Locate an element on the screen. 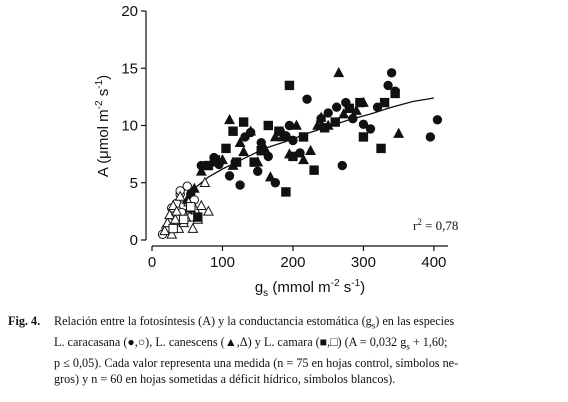 Image resolution: width=568 pixels, height=402 pixels. x-tick-label: 200 is located at coordinates (292, 262).